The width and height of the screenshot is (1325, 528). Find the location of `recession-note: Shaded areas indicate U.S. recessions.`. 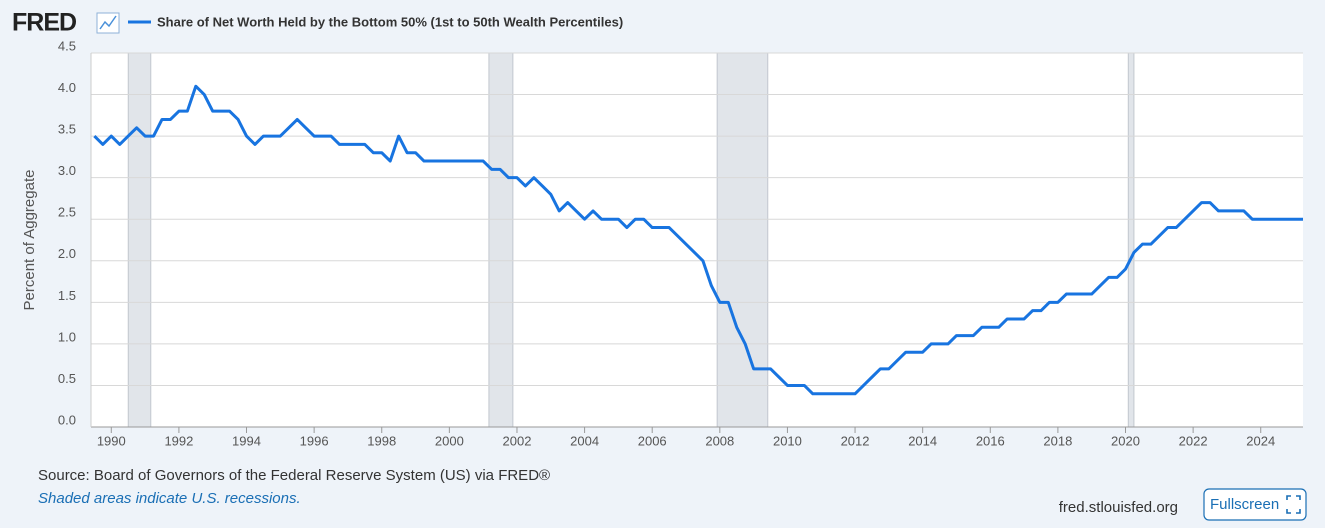

recession-note: Shaded areas indicate U.S. recessions. is located at coordinates (169, 498).